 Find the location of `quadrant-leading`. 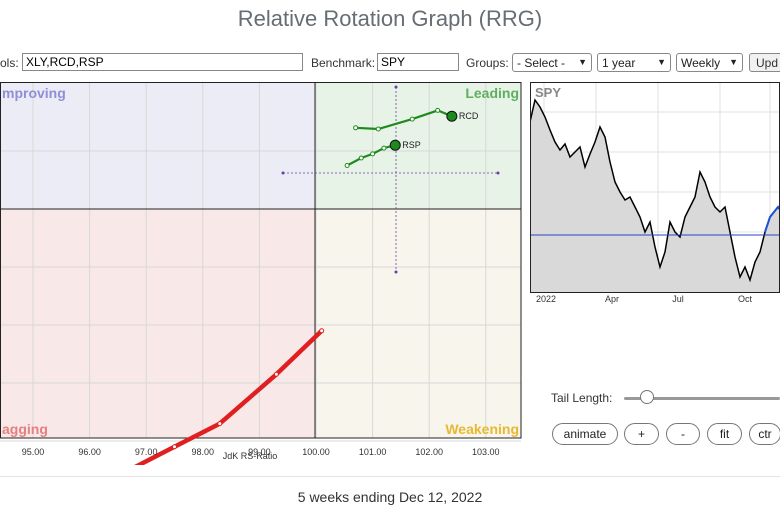

quadrant-leading is located at coordinates (418, 145).